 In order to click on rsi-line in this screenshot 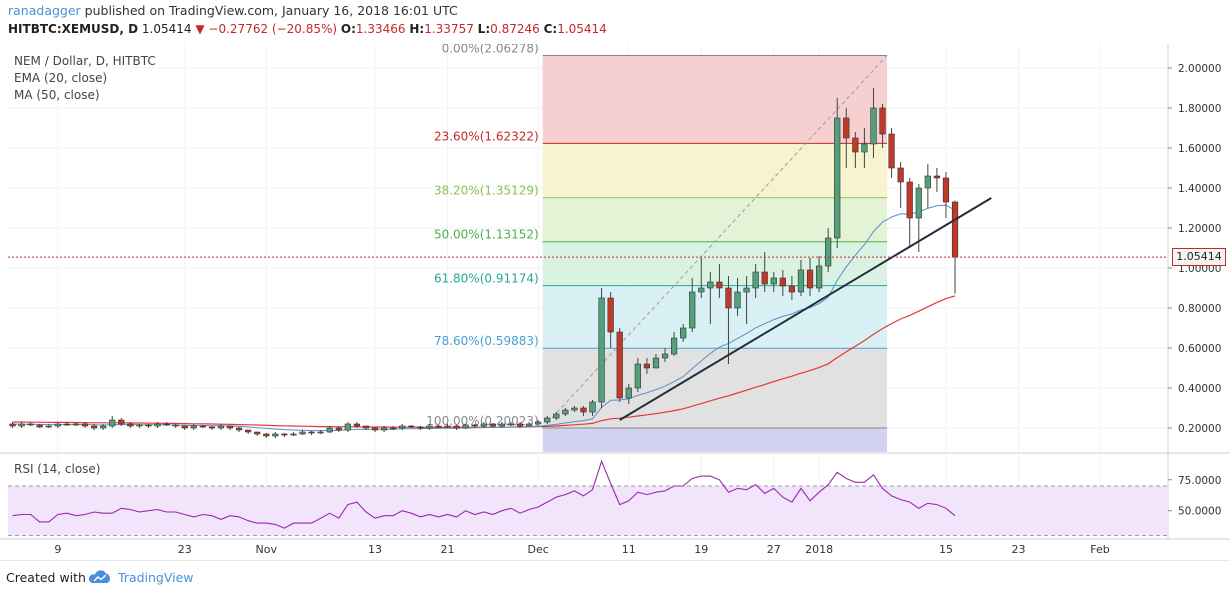, I will do `click(484, 494)`.